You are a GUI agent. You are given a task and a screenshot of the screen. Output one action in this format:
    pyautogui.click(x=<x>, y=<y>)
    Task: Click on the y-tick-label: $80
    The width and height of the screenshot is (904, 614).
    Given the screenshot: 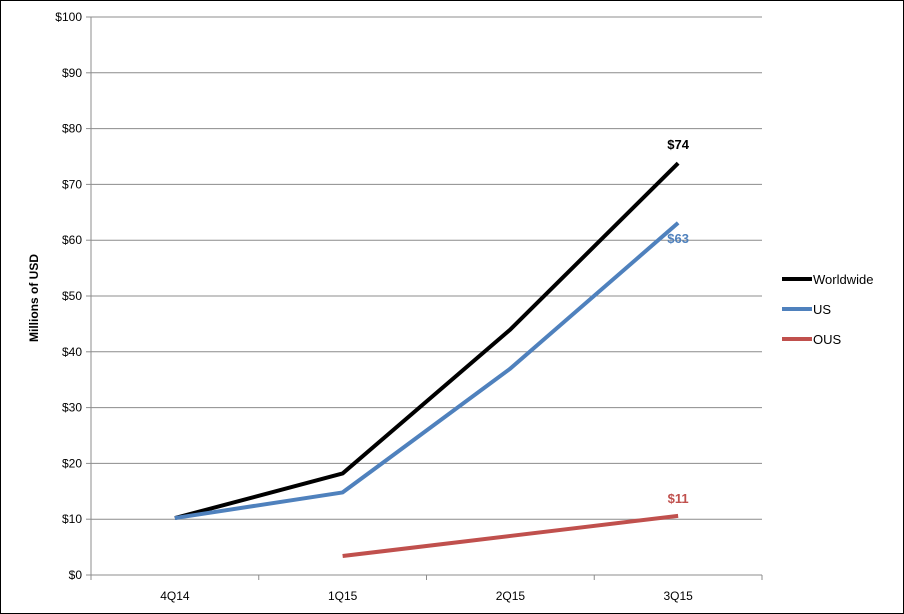 What is the action you would take?
    pyautogui.click(x=72, y=129)
    